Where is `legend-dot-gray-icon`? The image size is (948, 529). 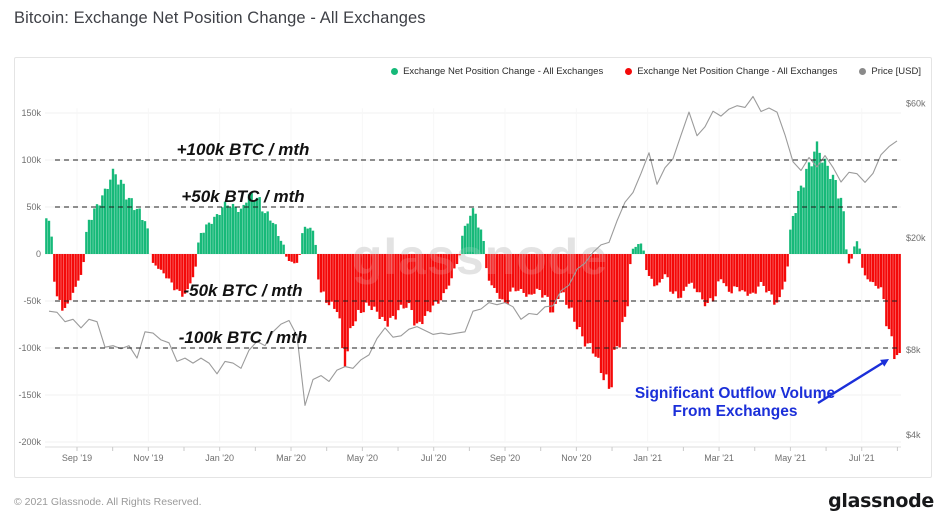 legend-dot-gray-icon is located at coordinates (863, 71).